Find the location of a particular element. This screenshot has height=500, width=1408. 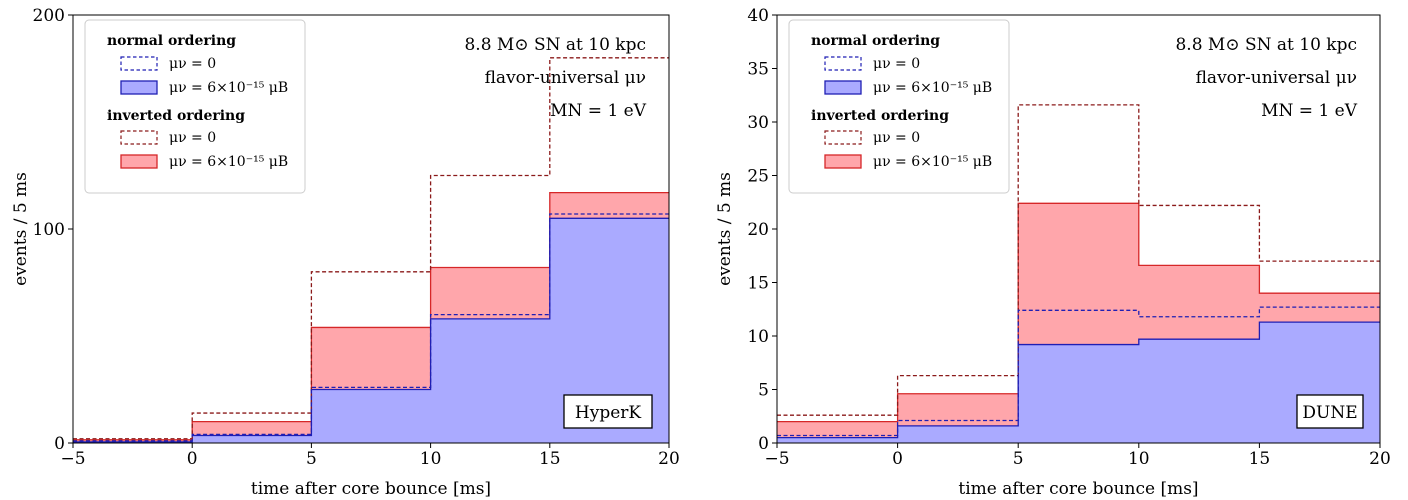

detector-label: DUNE is located at coordinates (1329, 413).